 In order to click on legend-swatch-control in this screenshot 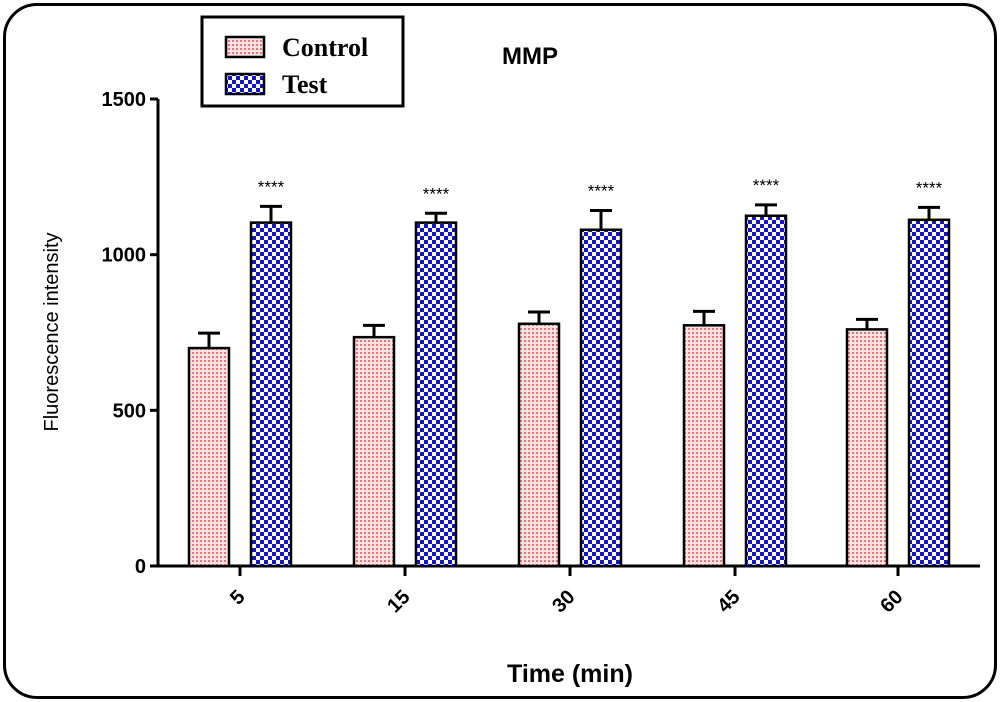, I will do `click(245, 47)`.